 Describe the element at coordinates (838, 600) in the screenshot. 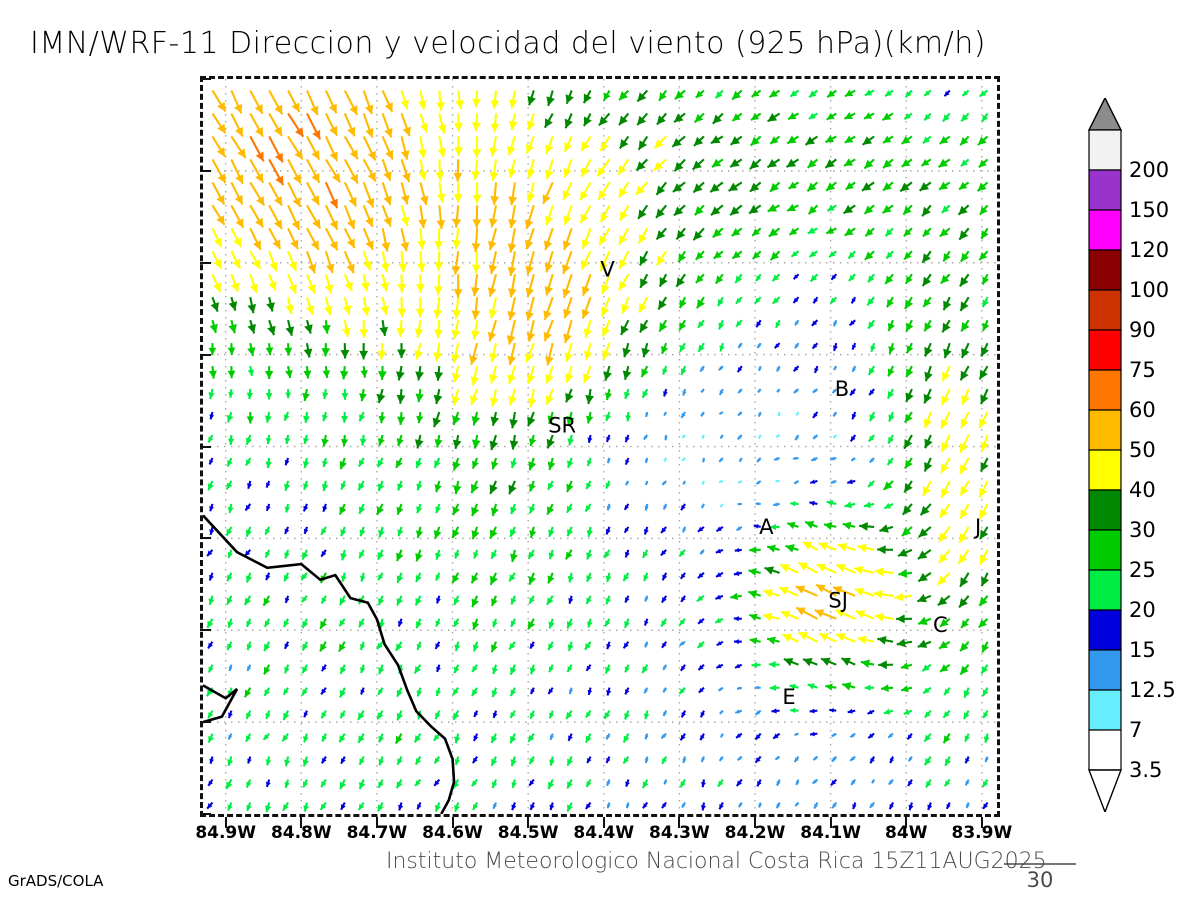

I see `city-label-sj: SJ` at that location.